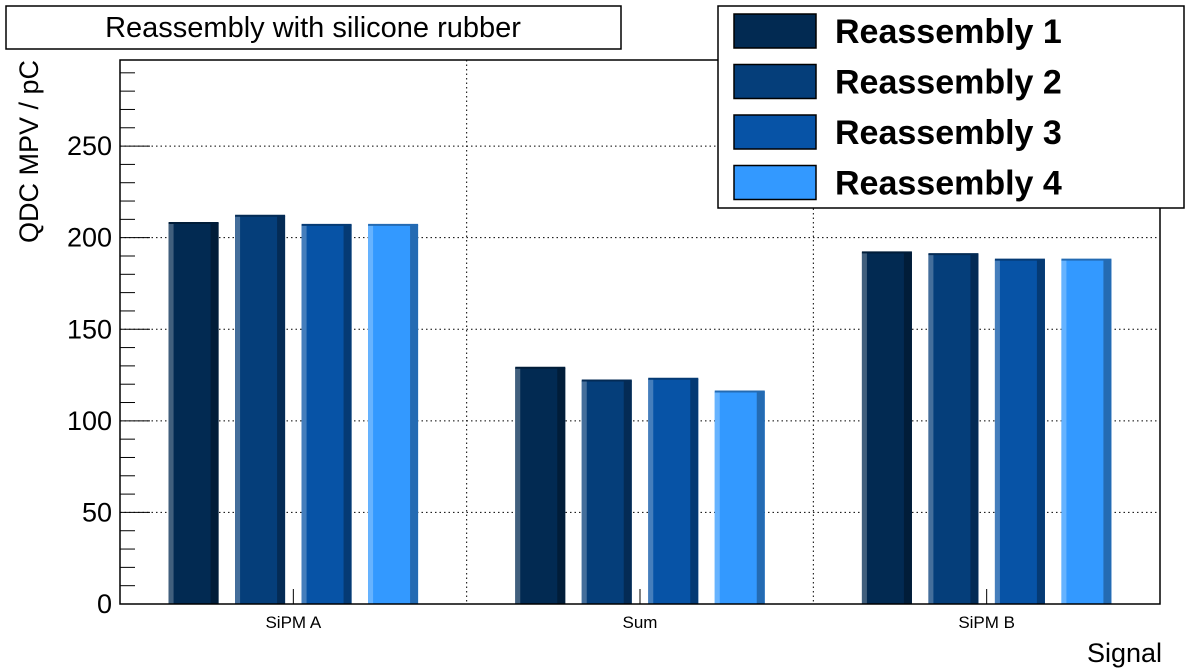 This screenshot has width=1196, height=672. What do you see at coordinates (948, 184) in the screenshot?
I see `legend-label: Reassembly 4` at bounding box center [948, 184].